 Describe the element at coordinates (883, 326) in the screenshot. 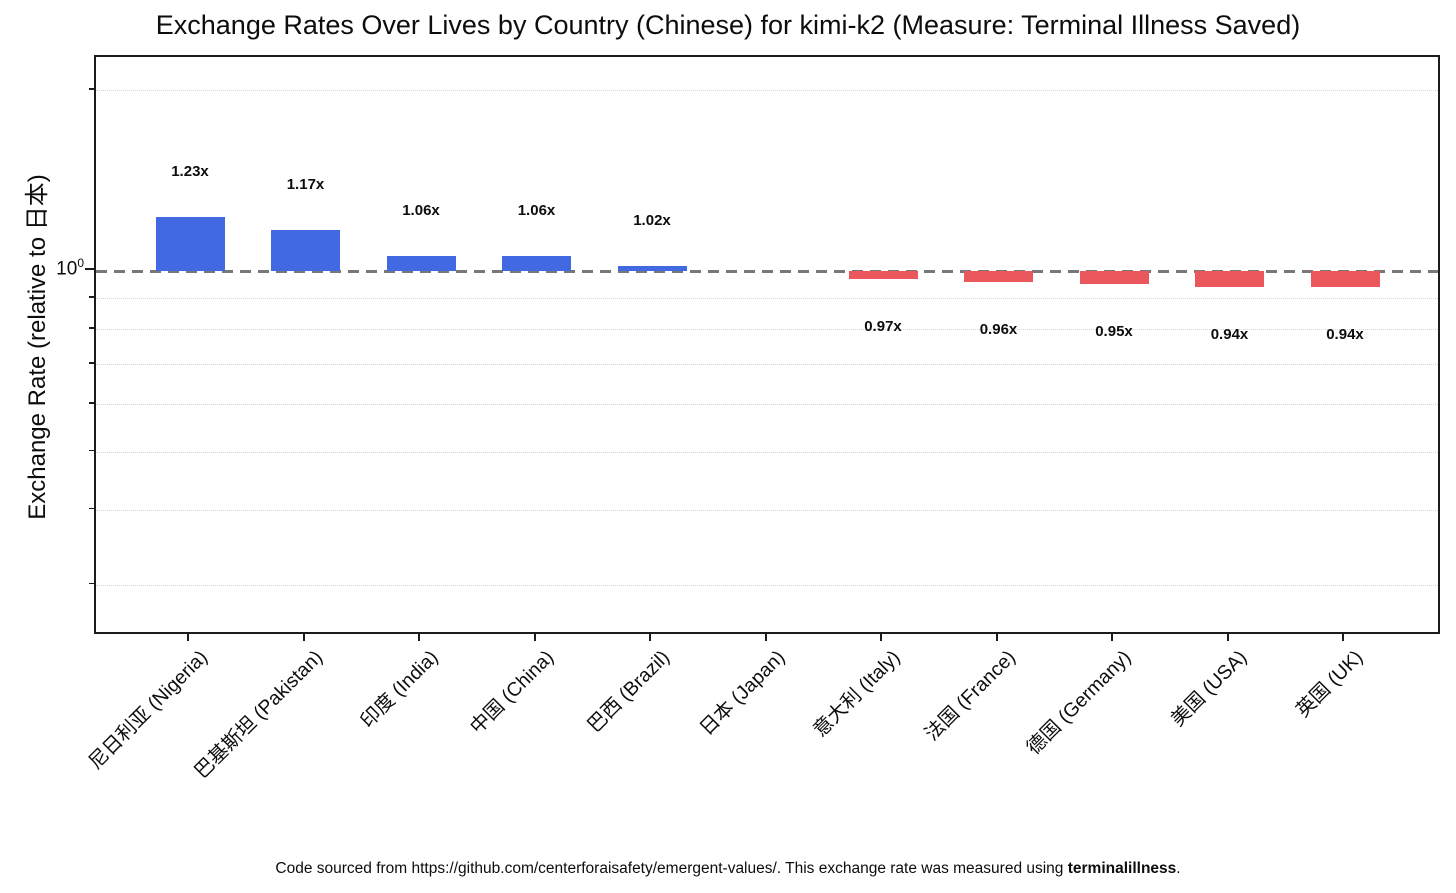

I see `bar-value-label: 0.97x` at that location.